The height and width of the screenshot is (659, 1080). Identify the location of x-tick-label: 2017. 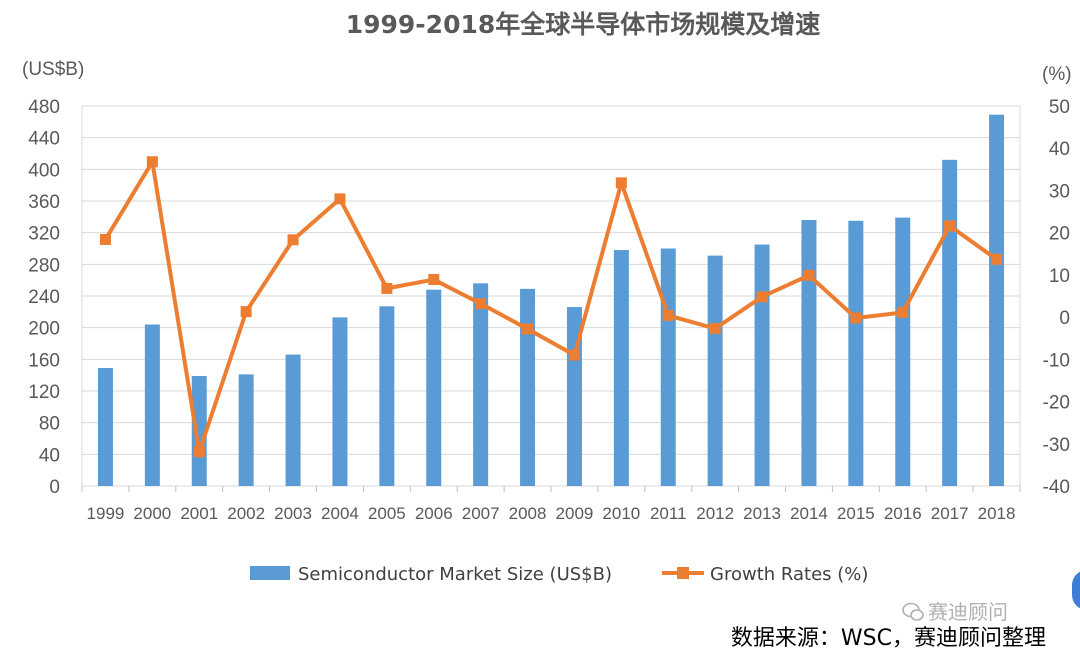
(950, 513).